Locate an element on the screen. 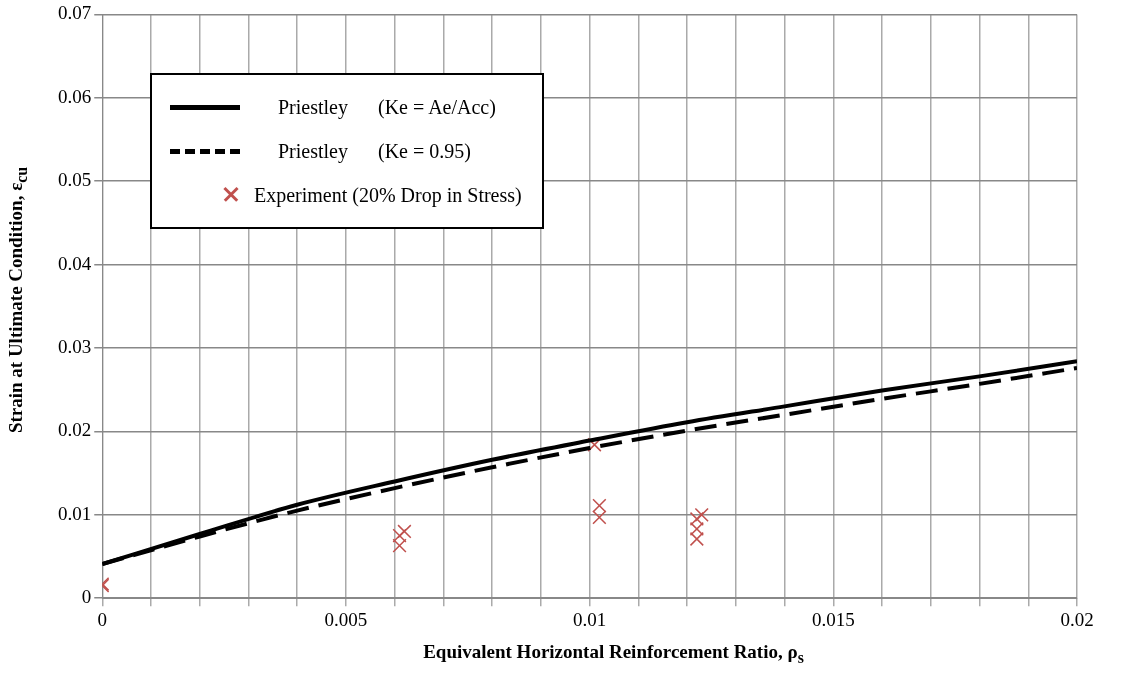 This screenshot has height=675, width=1127. x-tick-label: 0.02 is located at coordinates (1077, 619).